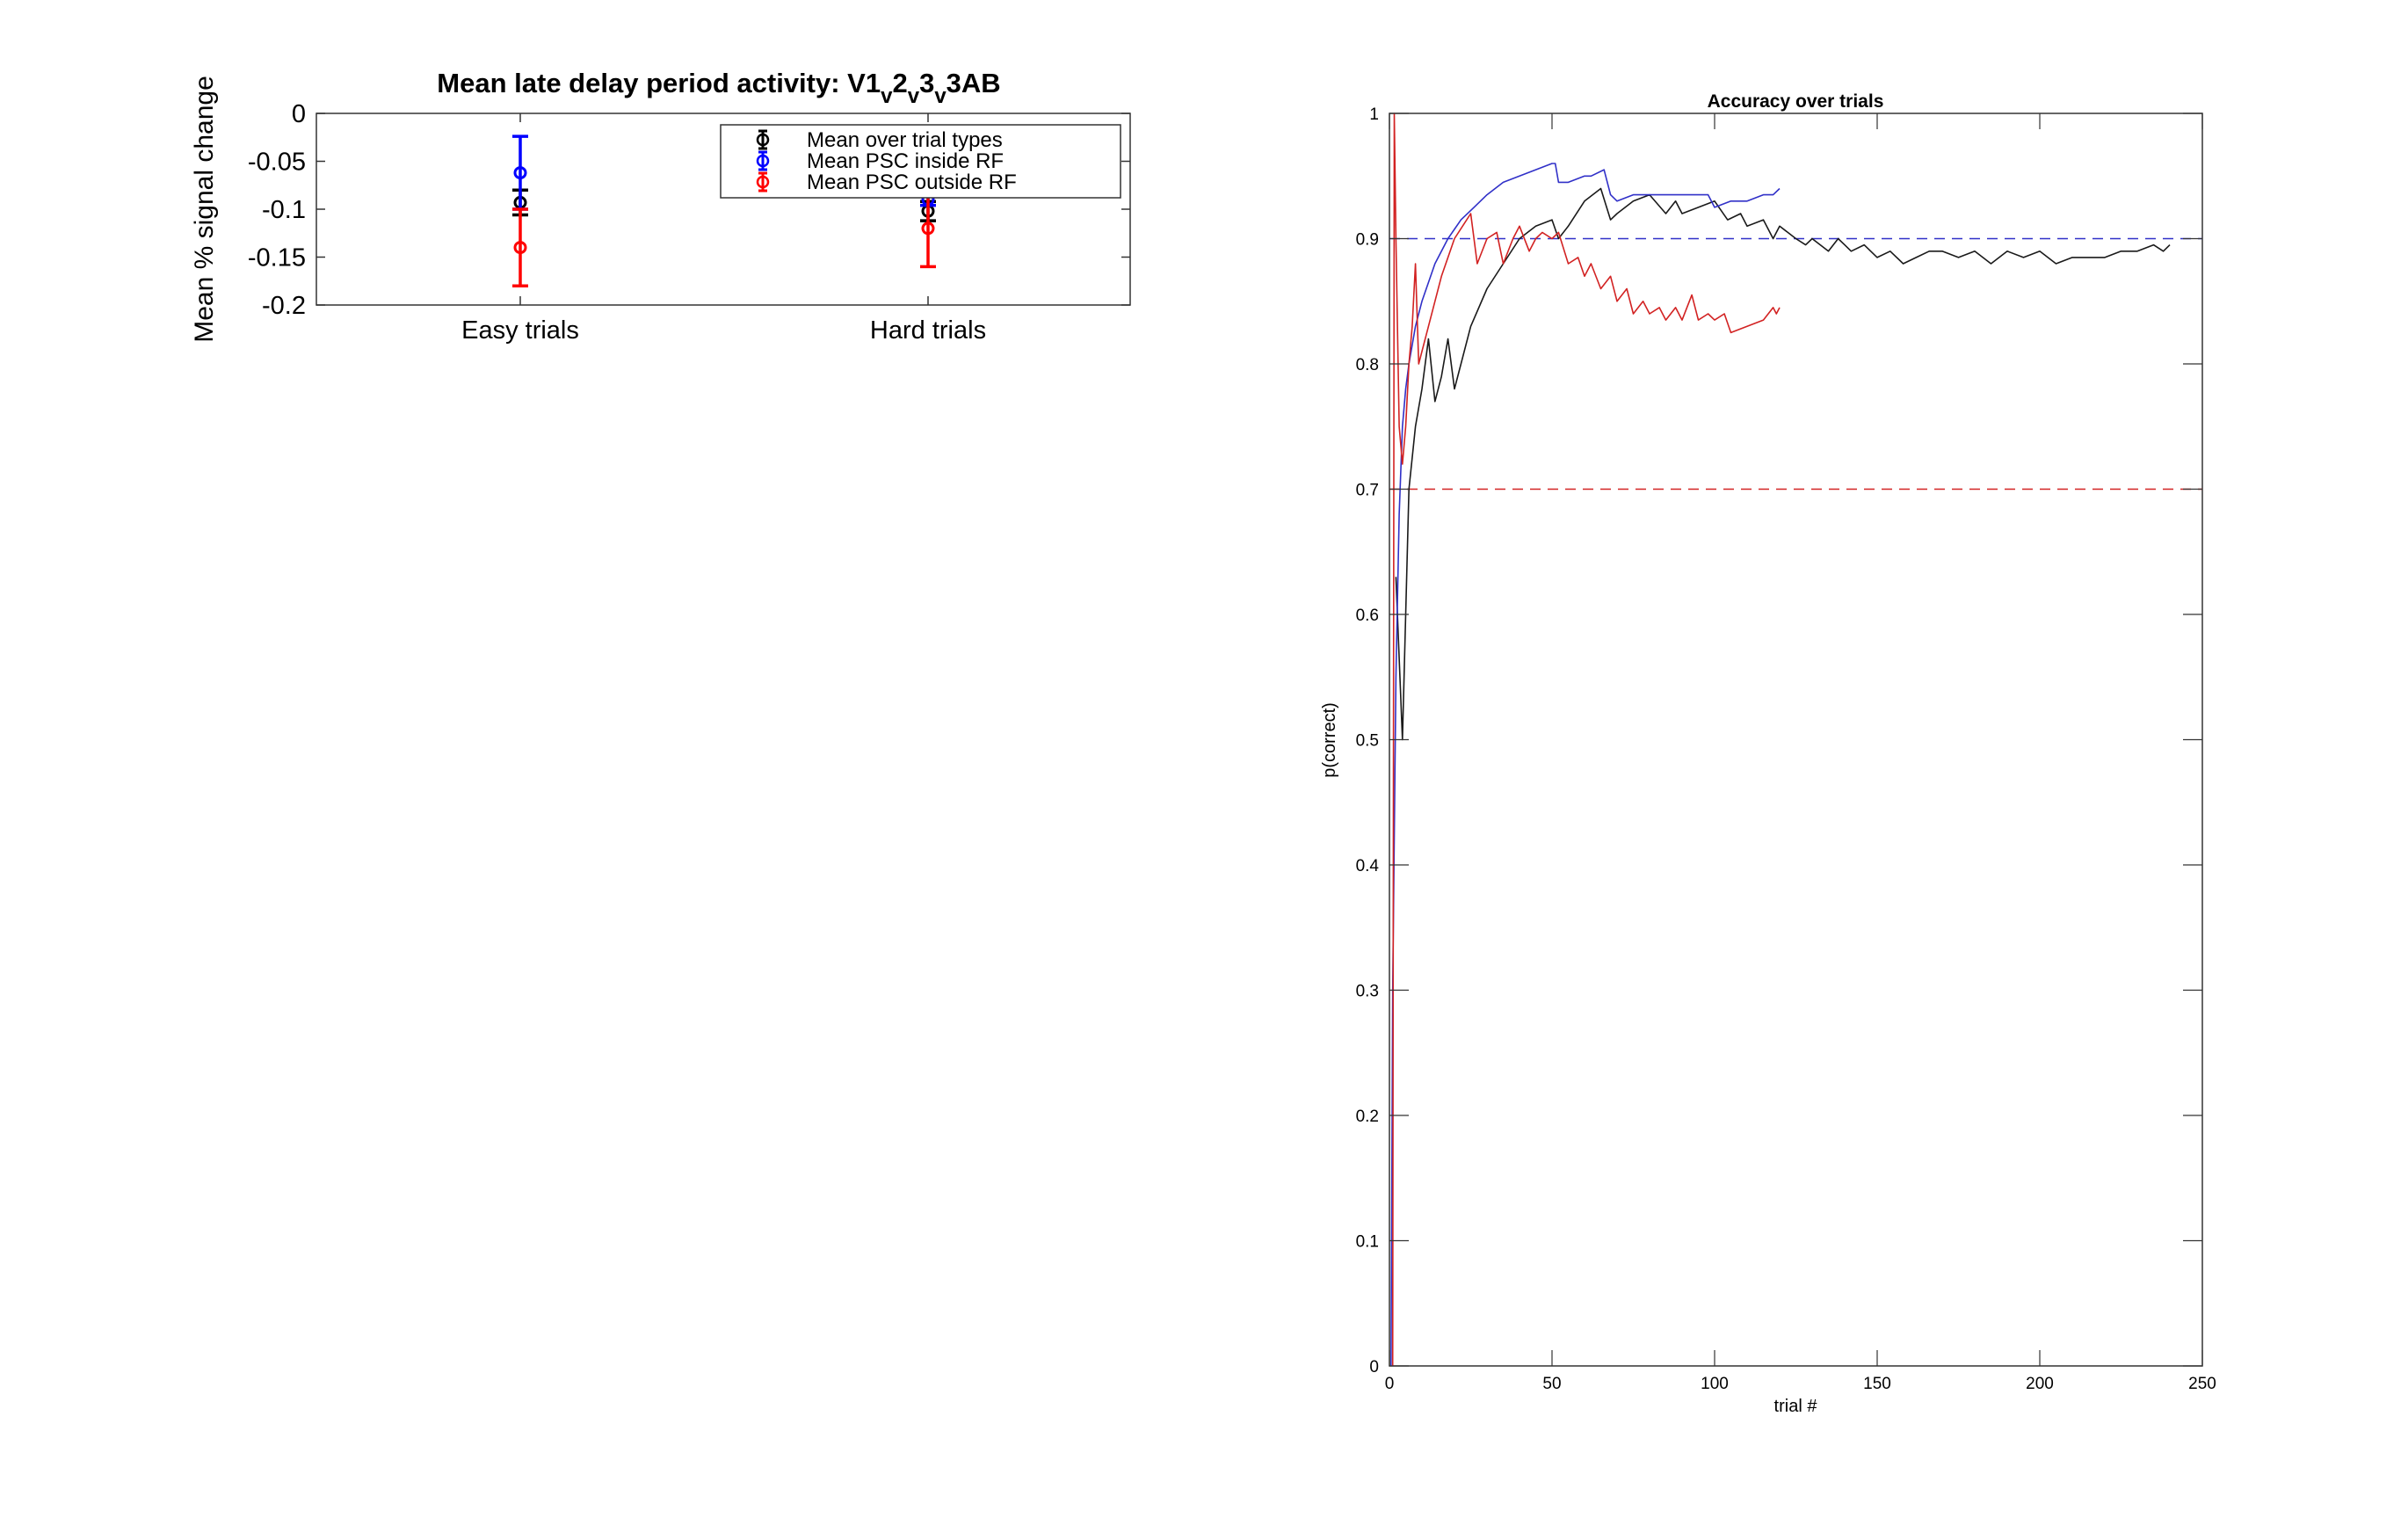 This screenshot has width=2408, height=1518. What do you see at coordinates (2202, 1384) in the screenshot?
I see `accuracy-x-tick-label: 250` at bounding box center [2202, 1384].